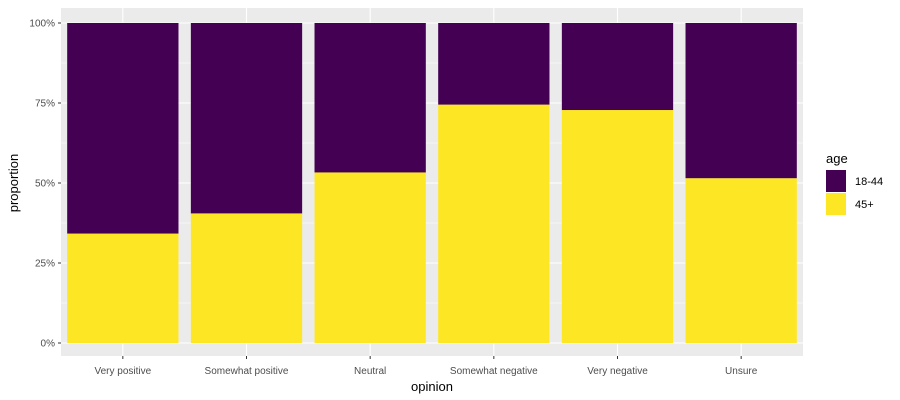  Describe the element at coordinates (494, 371) in the screenshot. I see `x-tick-label: Somewhat negative` at that location.